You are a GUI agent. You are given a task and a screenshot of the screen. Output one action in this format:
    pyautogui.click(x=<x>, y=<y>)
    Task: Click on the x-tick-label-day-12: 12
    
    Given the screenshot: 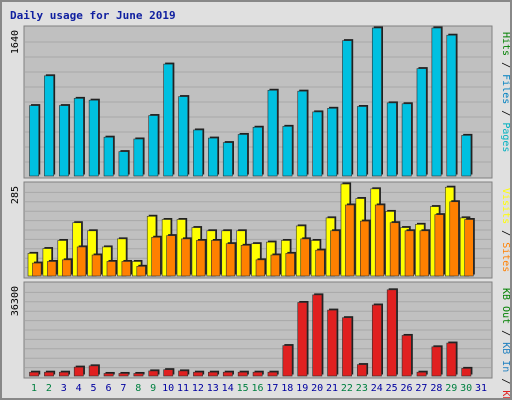 What is the action you would take?
    pyautogui.click(x=198, y=388)
    